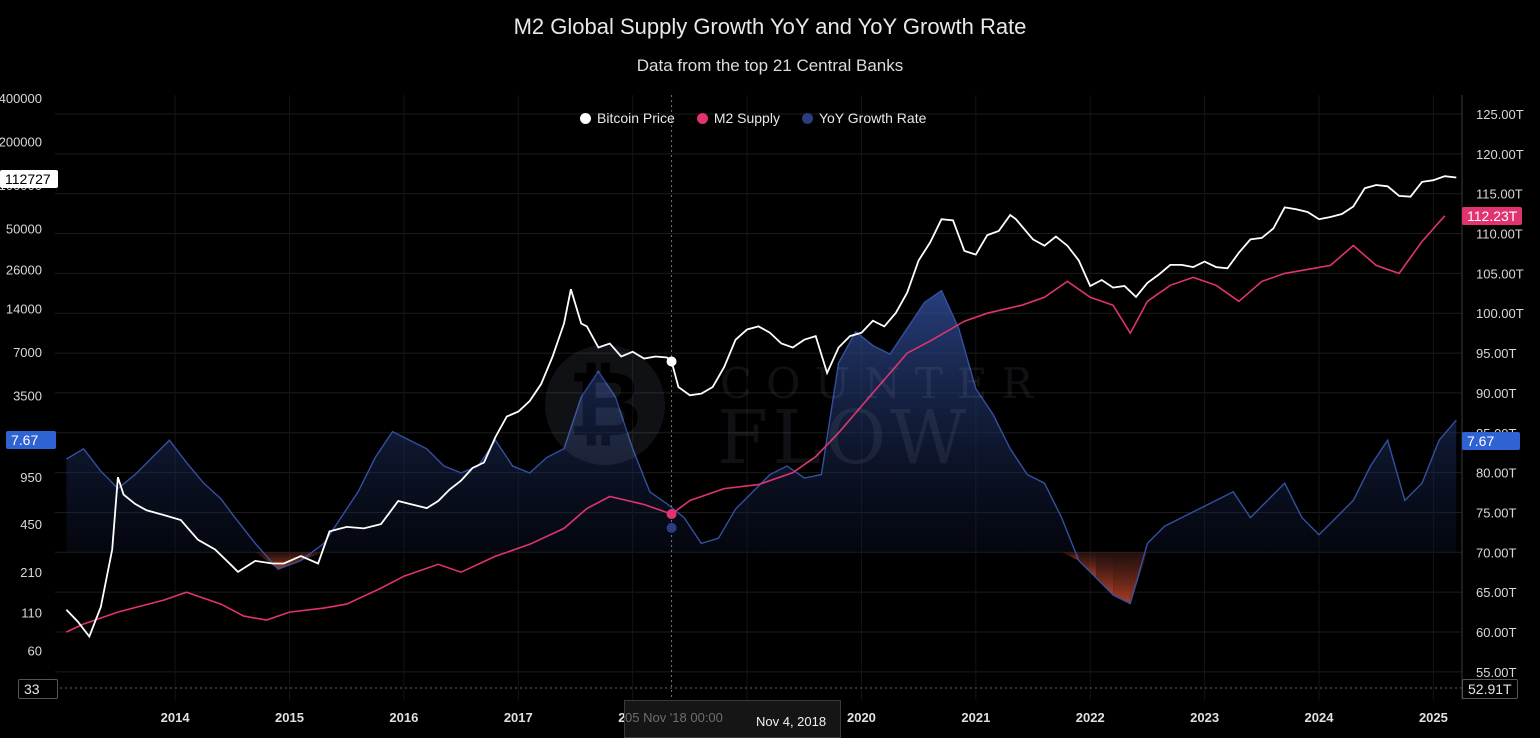  Describe the element at coordinates (1499, 194) in the screenshot. I see `right-axis-tick: 115.00T` at that location.